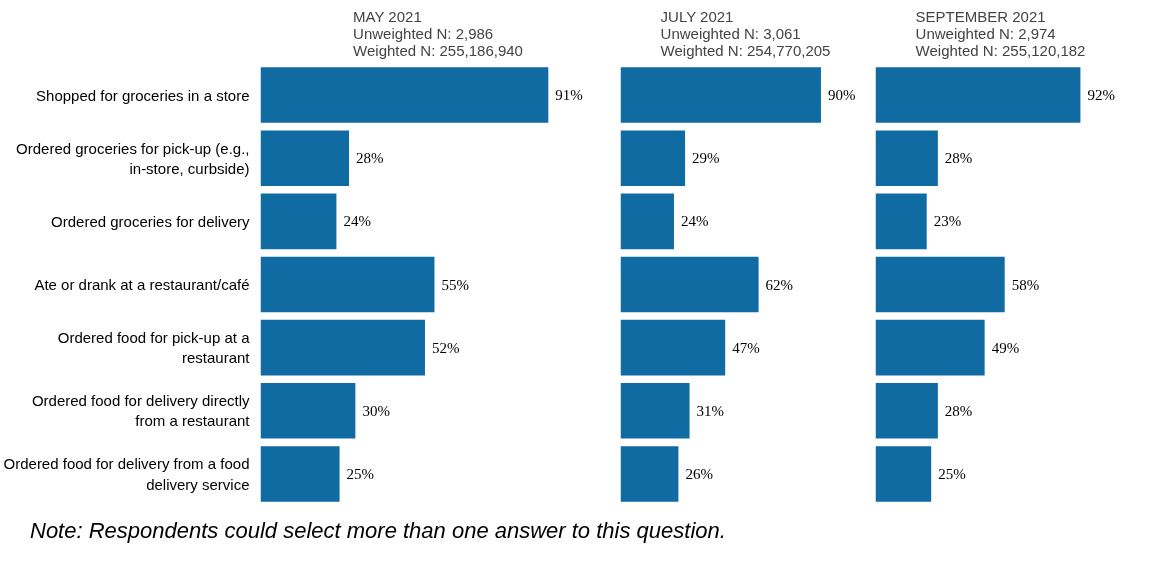 This screenshot has height=573, width=1150. What do you see at coordinates (154, 347) in the screenshot?
I see `y-tick-label: Ordered food for pick-up at a restaurant` at bounding box center [154, 347].